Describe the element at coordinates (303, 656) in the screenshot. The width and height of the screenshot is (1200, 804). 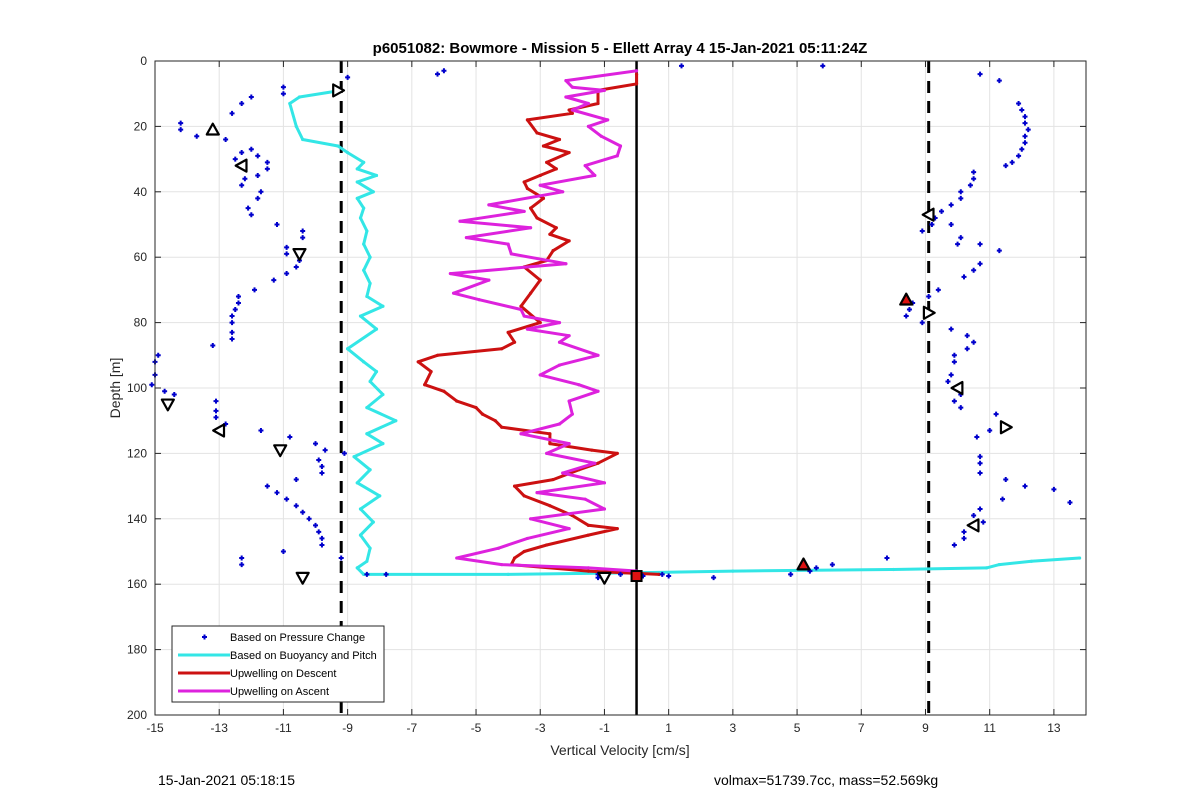
I see `legend-entry-label: Based on Buoyancy and Pitch` at that location.